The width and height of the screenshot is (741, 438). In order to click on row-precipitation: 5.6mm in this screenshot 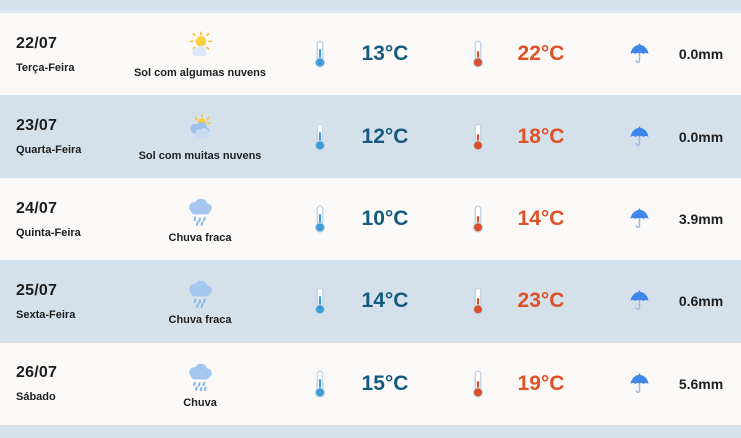, I will do `click(701, 383)`.